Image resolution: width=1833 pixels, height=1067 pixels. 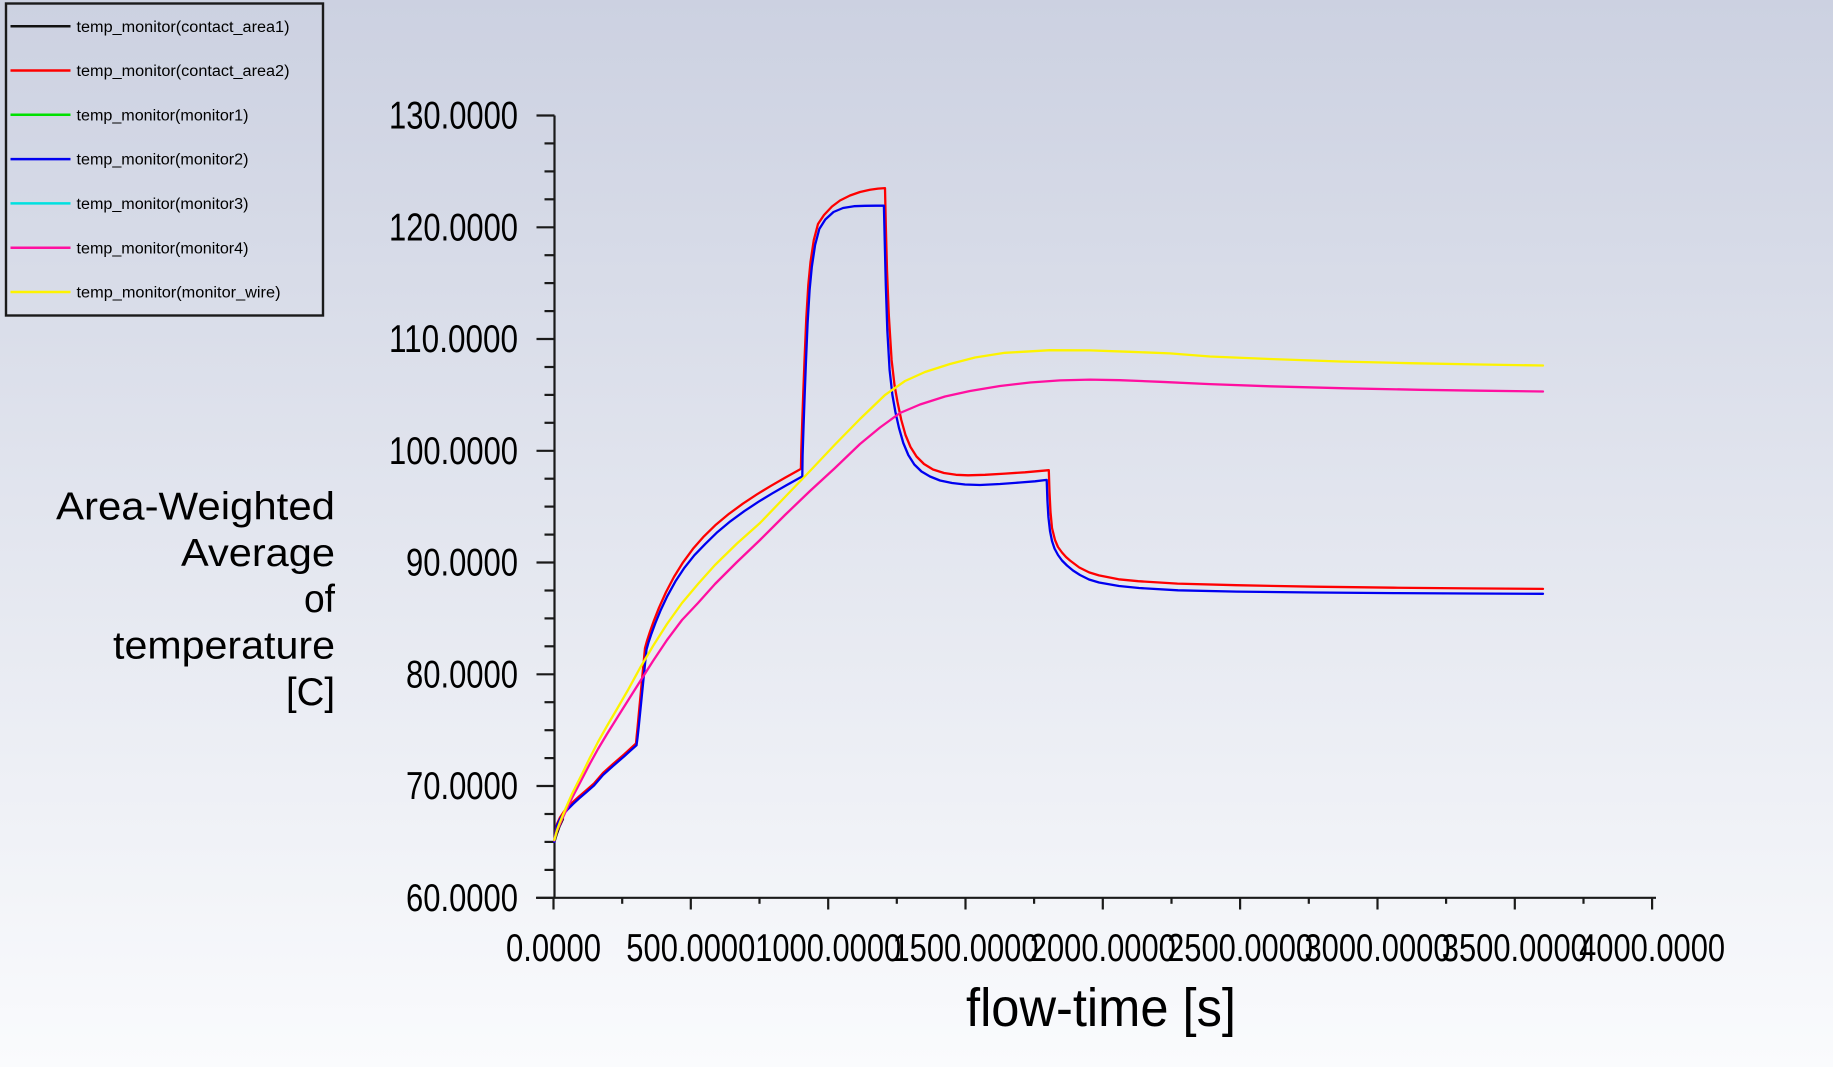 I want to click on svg-text: 110.0000, so click(x=453, y=339).